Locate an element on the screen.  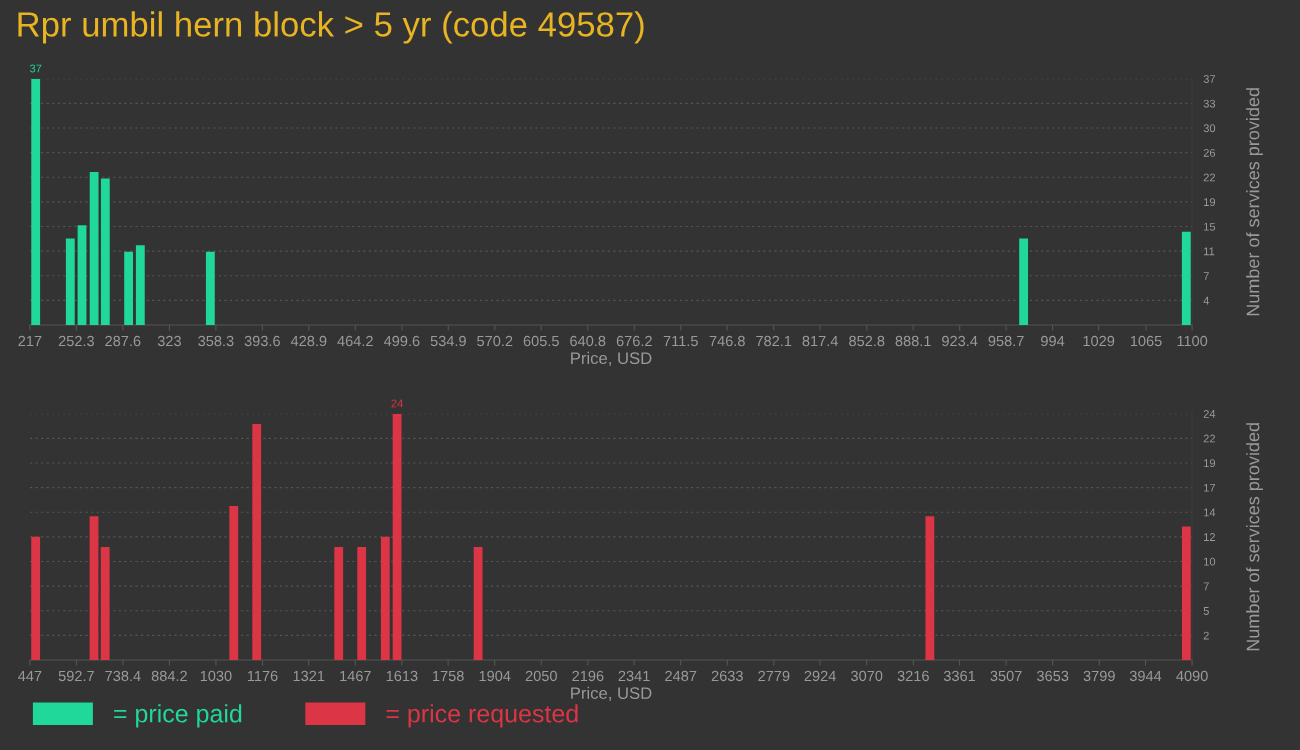
y-tick-label: 17 is located at coordinates (1210, 487).